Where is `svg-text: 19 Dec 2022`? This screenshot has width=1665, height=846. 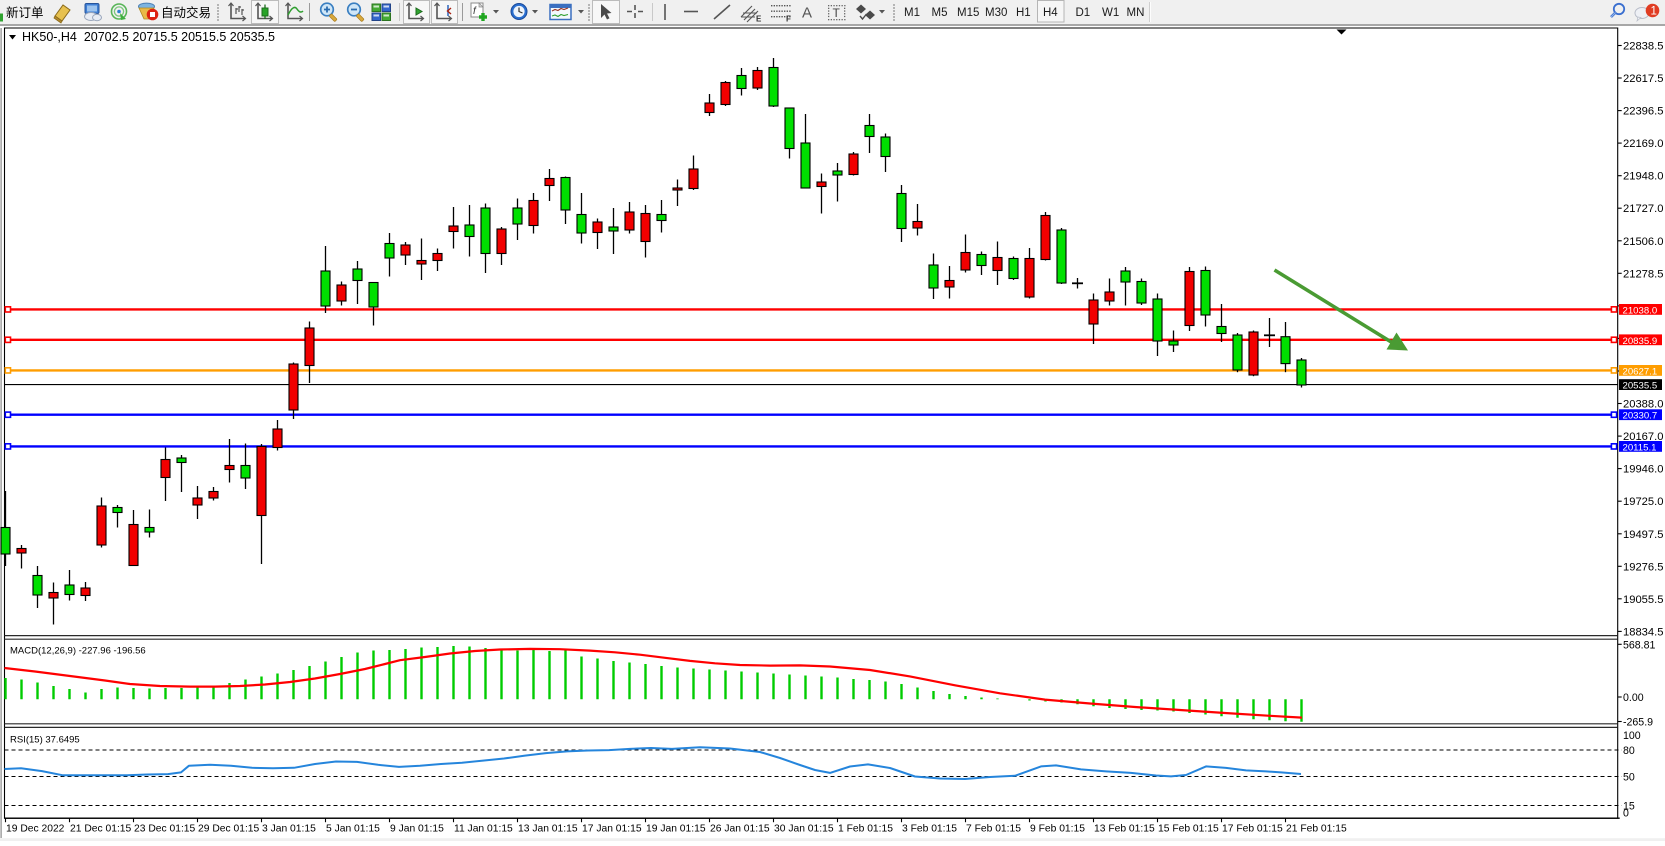 svg-text: 19 Dec 2022 is located at coordinates (35, 829).